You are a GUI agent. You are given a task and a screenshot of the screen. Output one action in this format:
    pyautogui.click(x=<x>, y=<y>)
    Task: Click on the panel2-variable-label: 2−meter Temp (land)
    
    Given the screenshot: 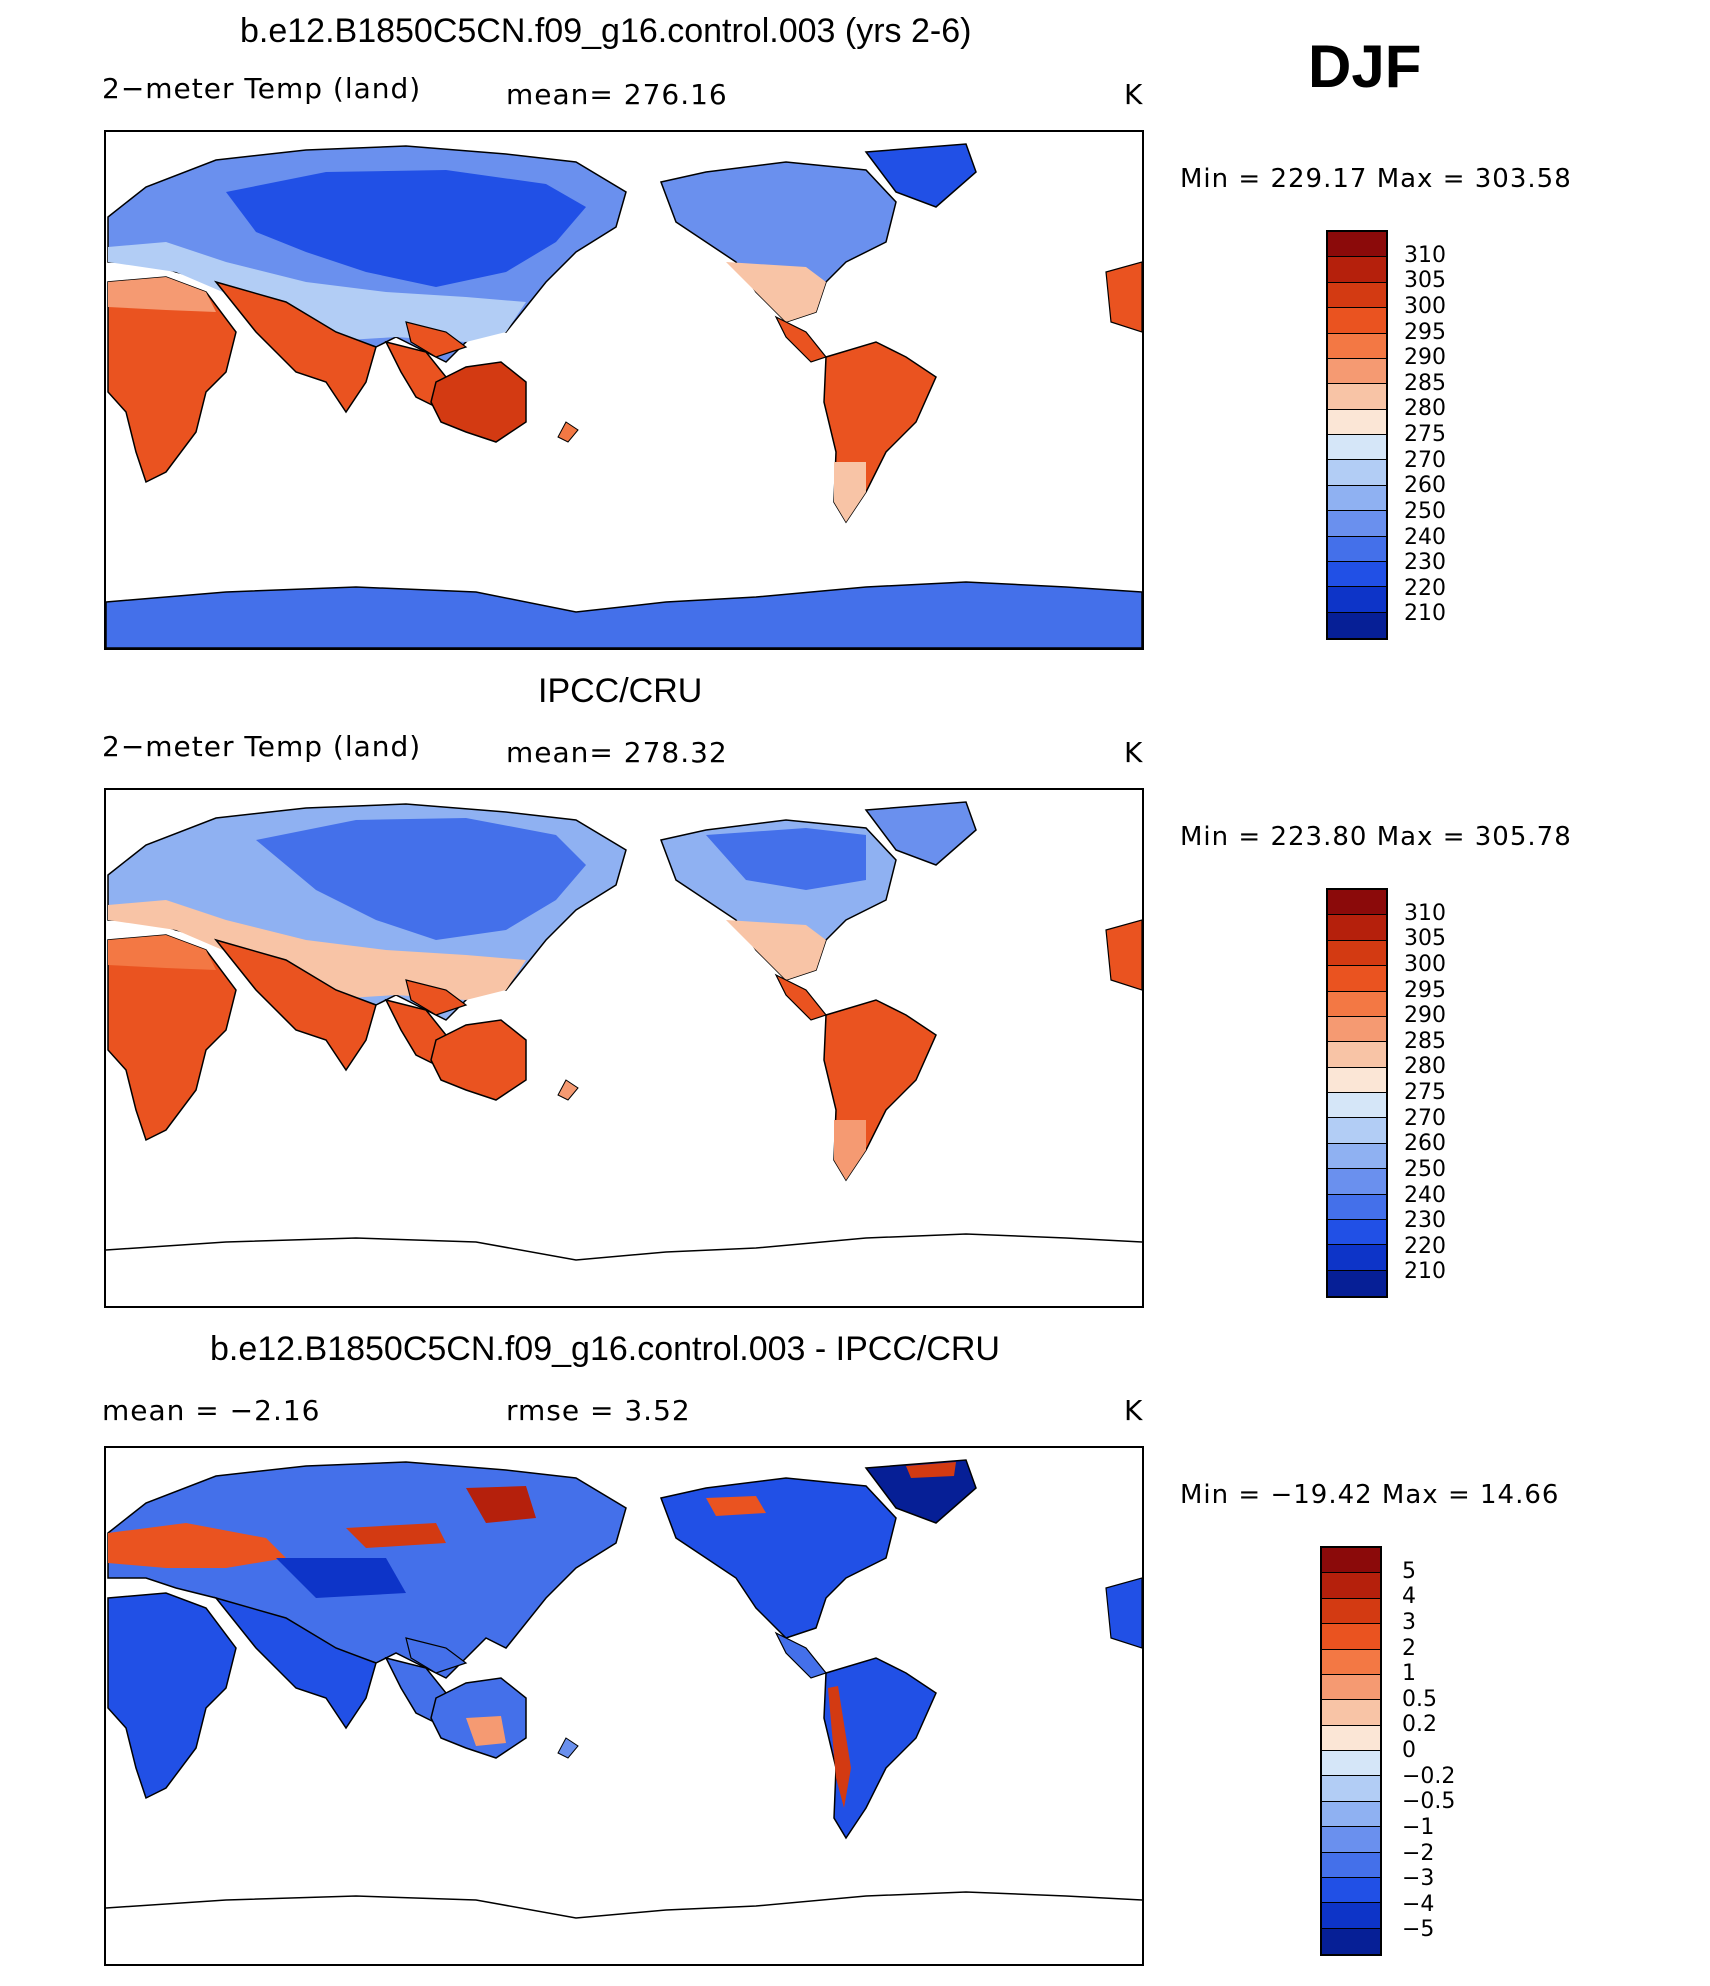 What is the action you would take?
    pyautogui.click(x=262, y=746)
    